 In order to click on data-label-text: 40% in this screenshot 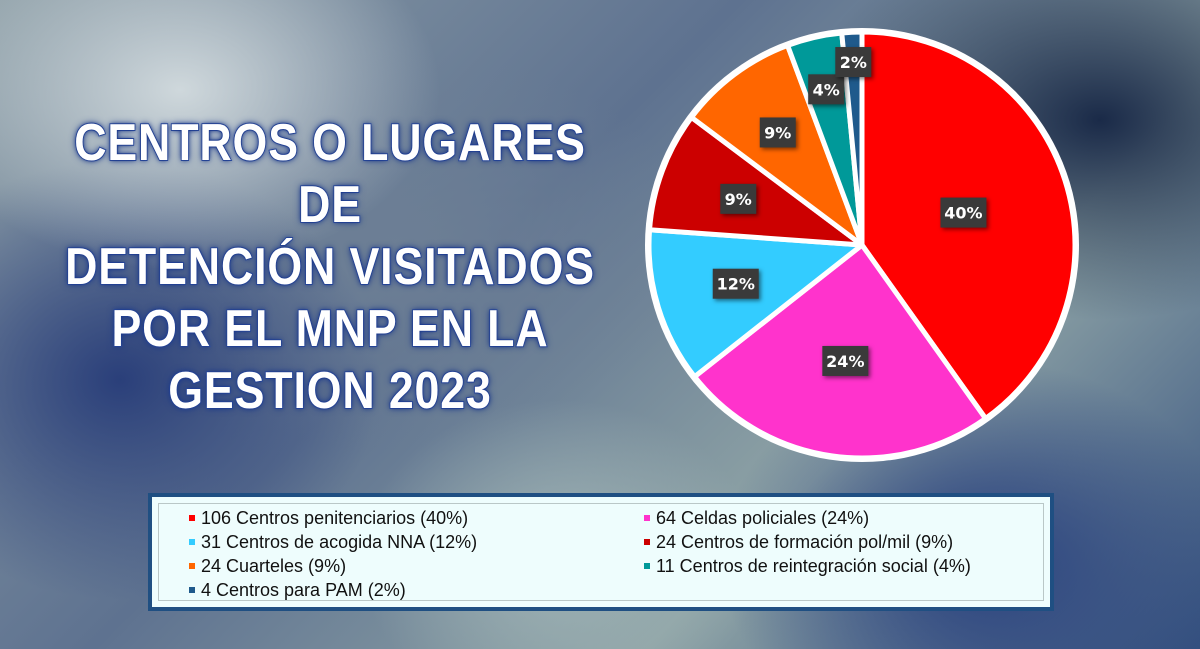, I will do `click(963, 213)`.